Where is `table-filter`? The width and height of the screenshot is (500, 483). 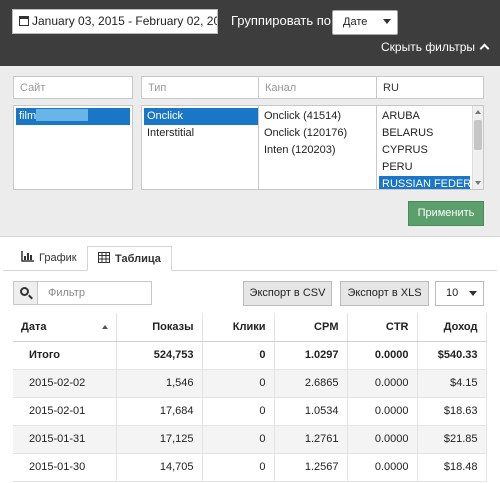 table-filter is located at coordinates (82, 293).